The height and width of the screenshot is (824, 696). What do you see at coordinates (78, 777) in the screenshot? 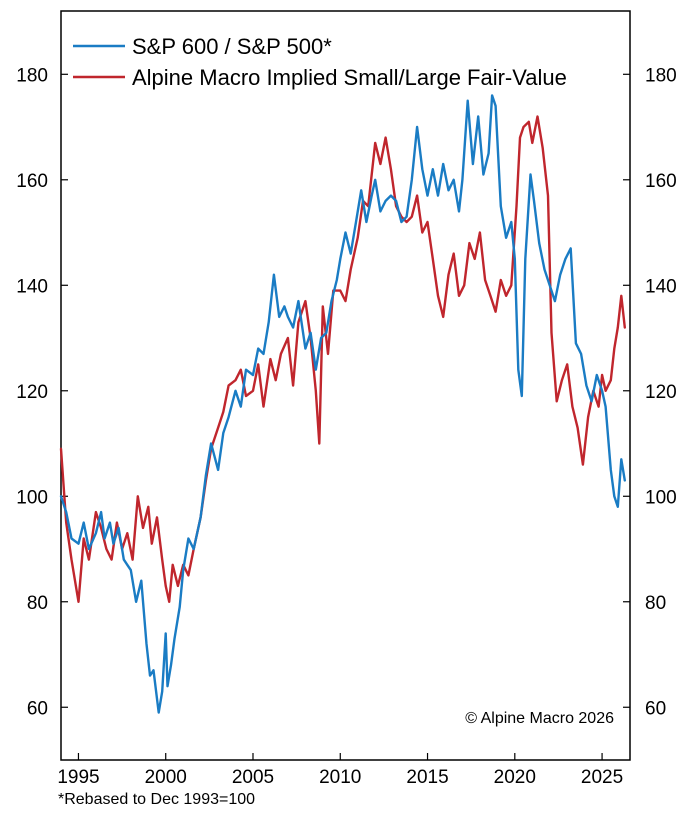
I see `x-tick-label: 1995` at bounding box center [78, 777].